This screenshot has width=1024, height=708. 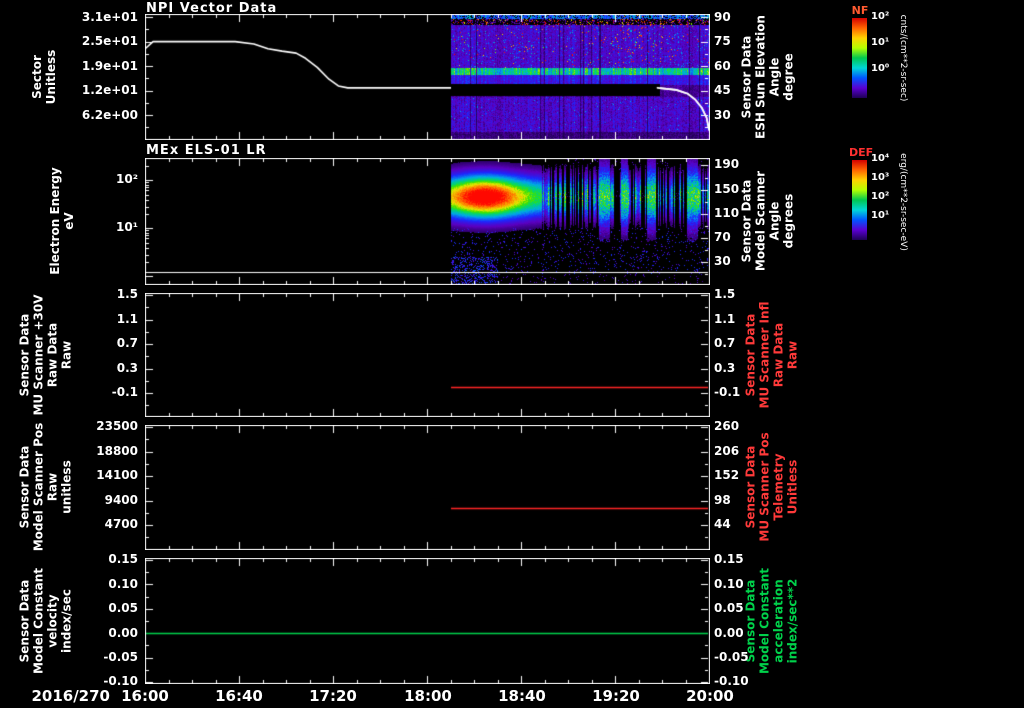 What do you see at coordinates (725, 368) in the screenshot?
I see `panel3-right-tick: 0.3` at bounding box center [725, 368].